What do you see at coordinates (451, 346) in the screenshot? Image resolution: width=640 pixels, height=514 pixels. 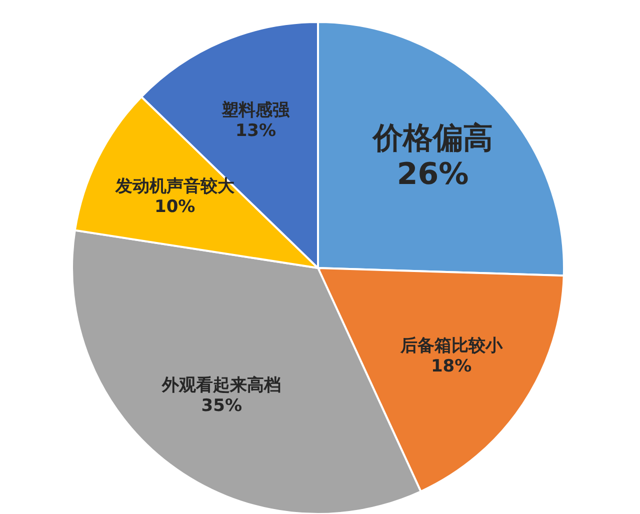 I see `slice-label: 后备箱比较小` at bounding box center [451, 346].